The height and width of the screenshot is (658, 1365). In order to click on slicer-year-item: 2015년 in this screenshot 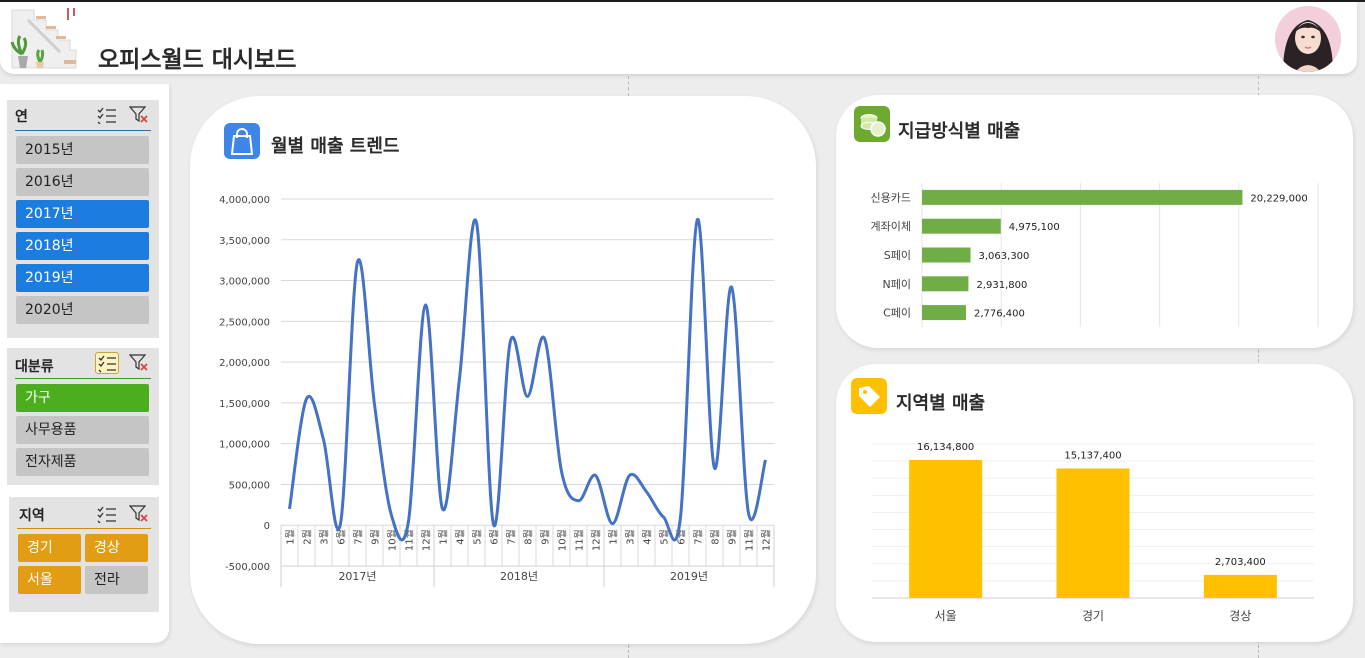, I will do `click(82, 150)`.